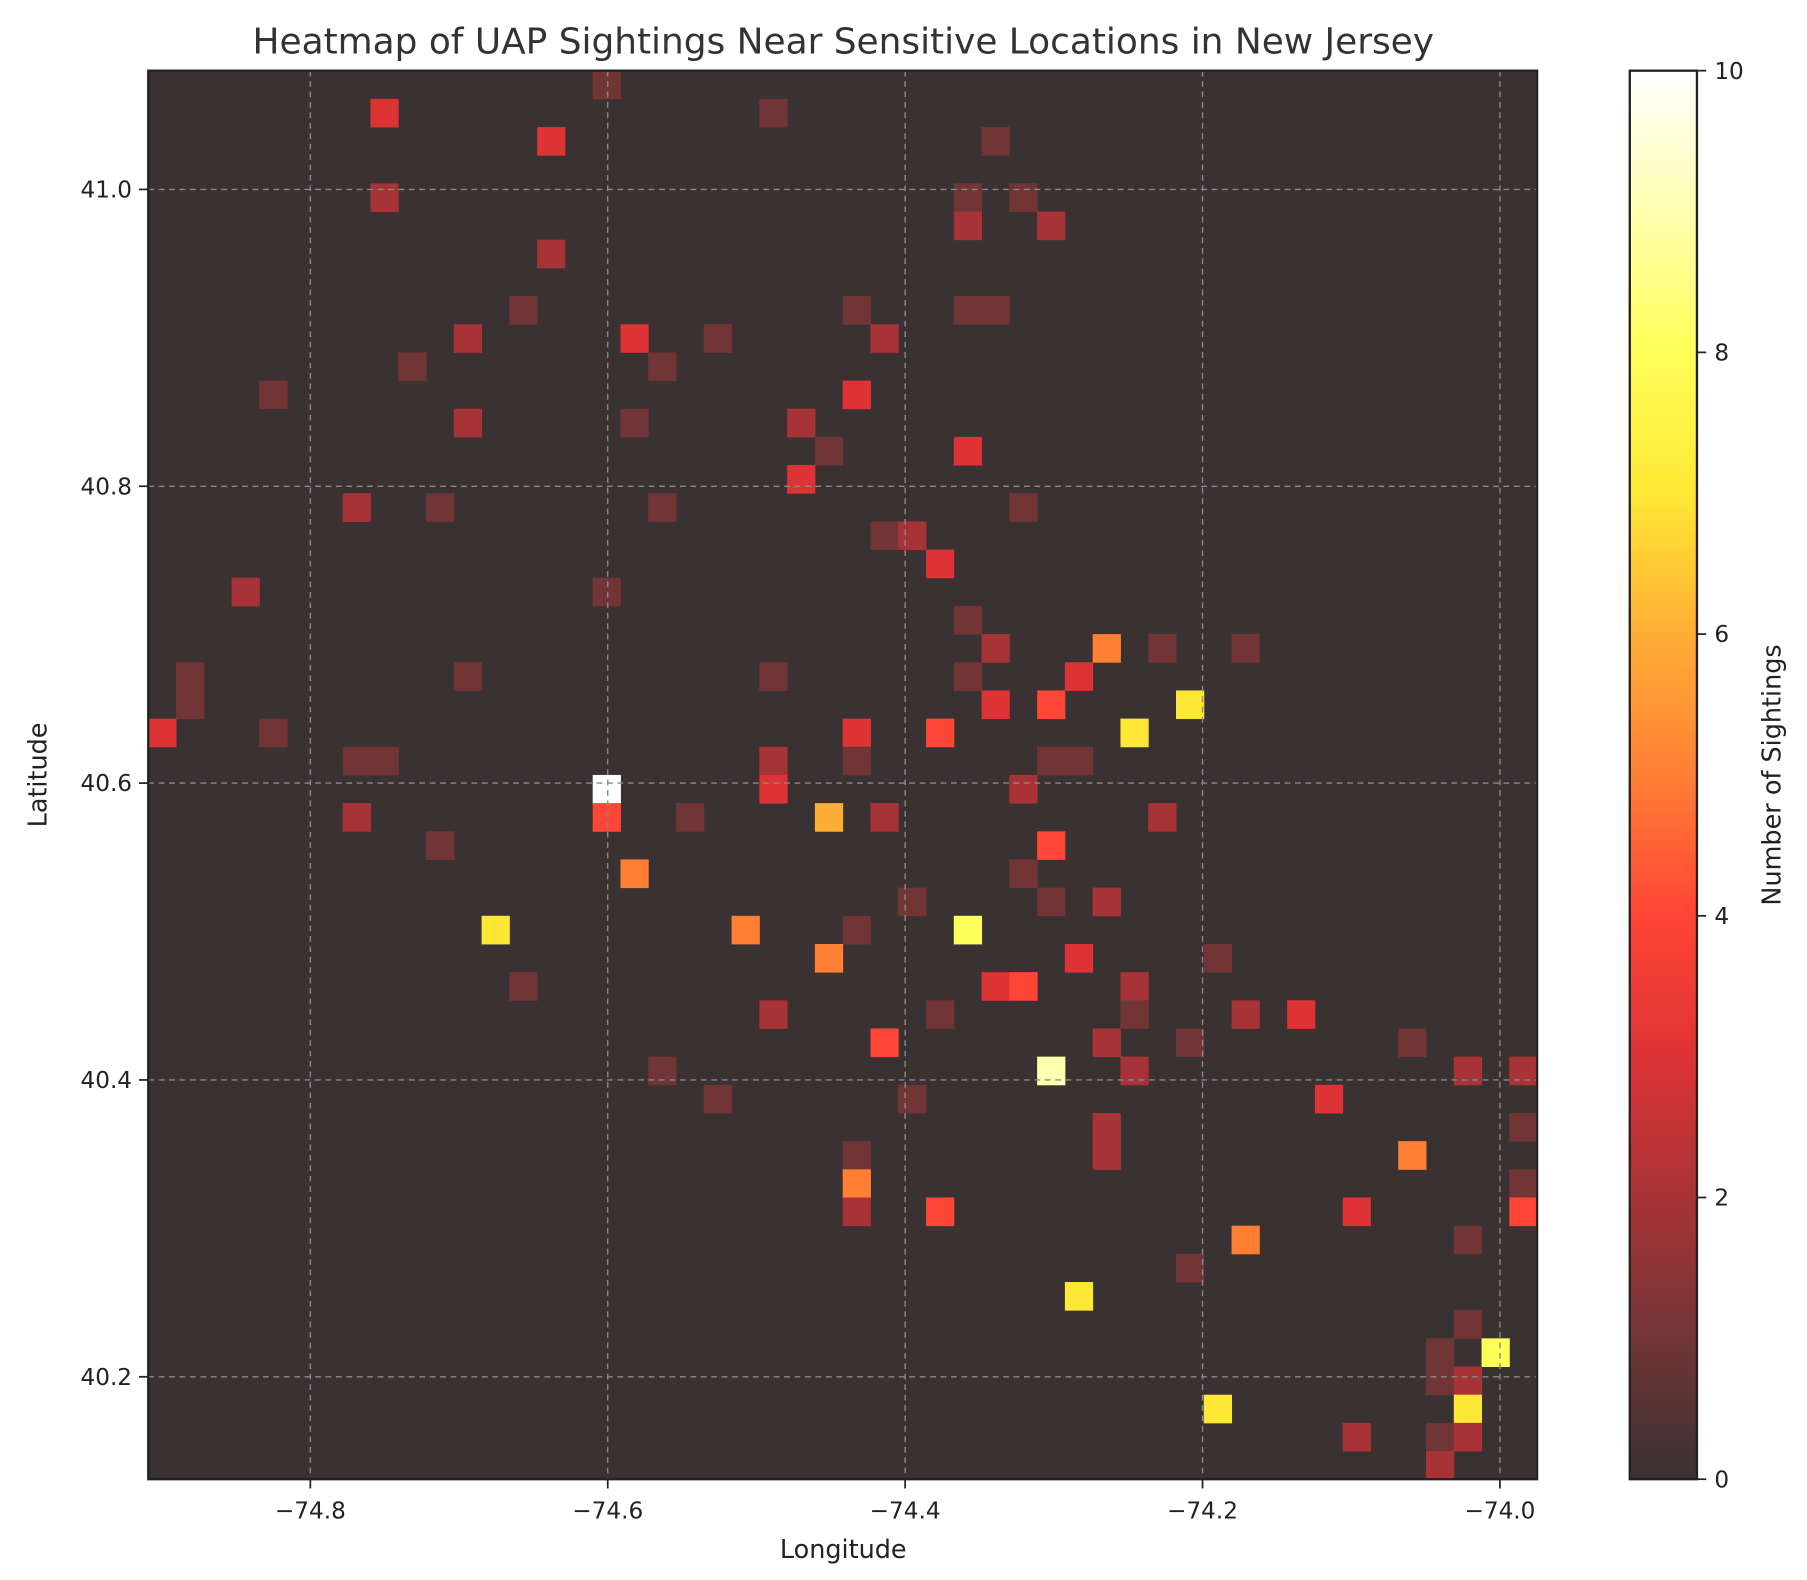 The width and height of the screenshot is (1807, 1580). What do you see at coordinates (106, 191) in the screenshot?
I see `y-tick-label: 41.0` at bounding box center [106, 191].